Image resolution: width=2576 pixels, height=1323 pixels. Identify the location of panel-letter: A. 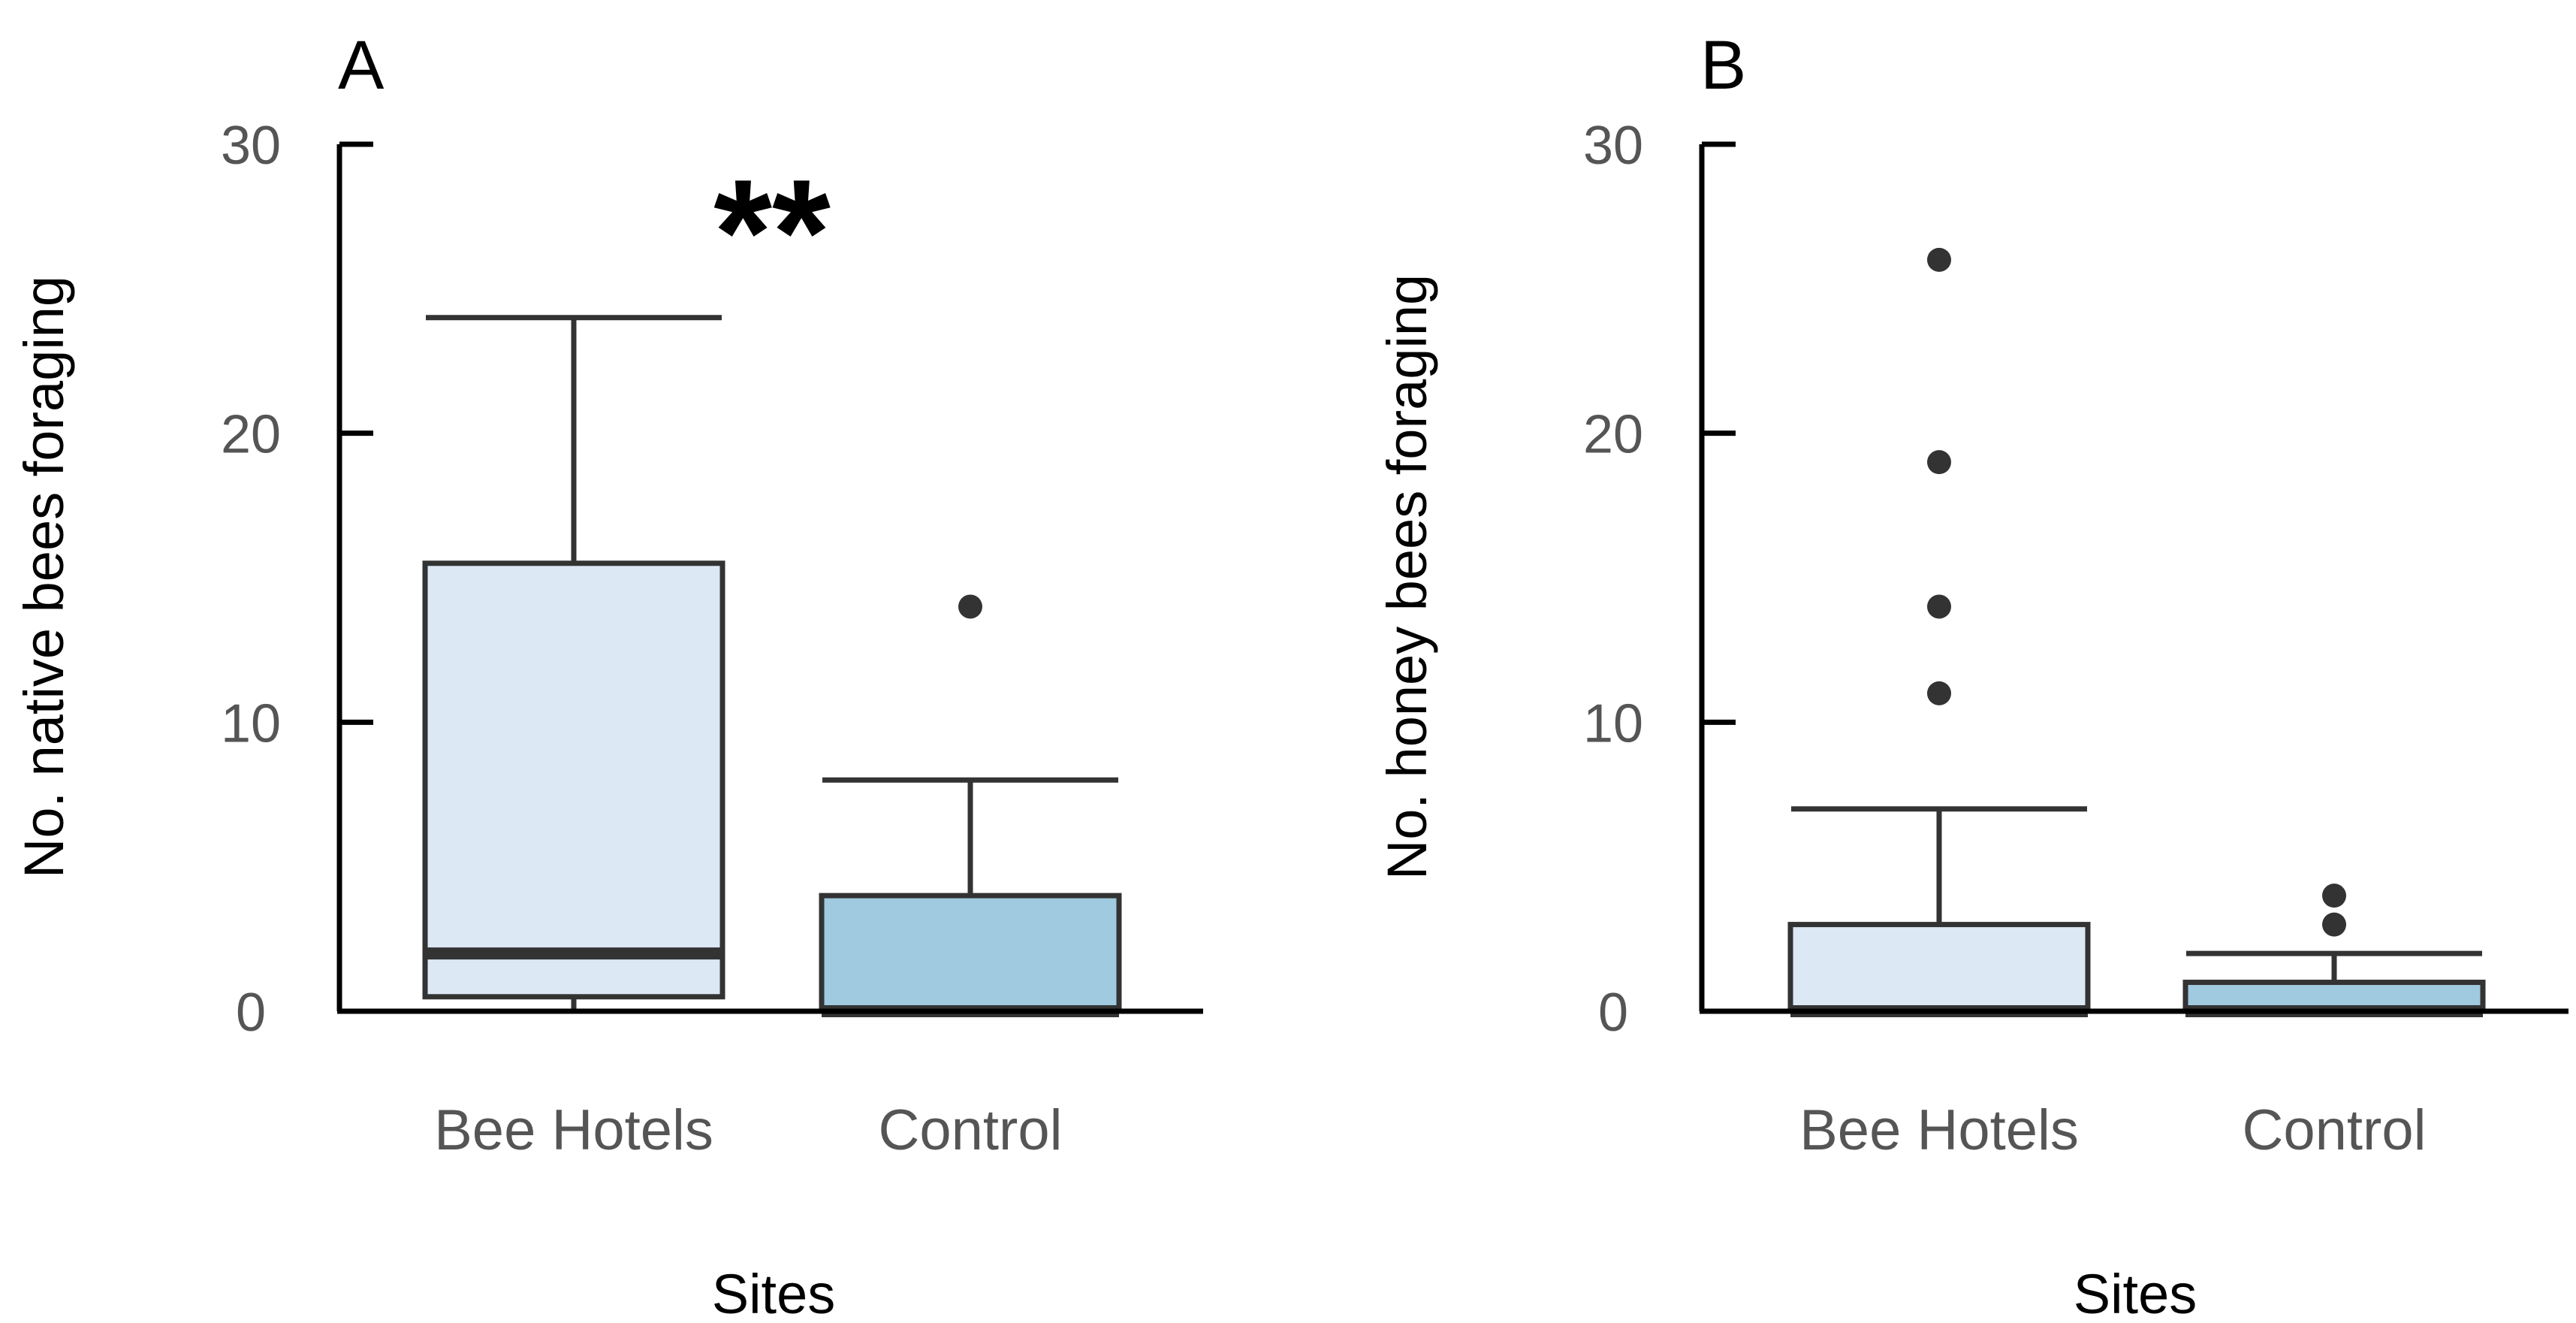
(361, 65).